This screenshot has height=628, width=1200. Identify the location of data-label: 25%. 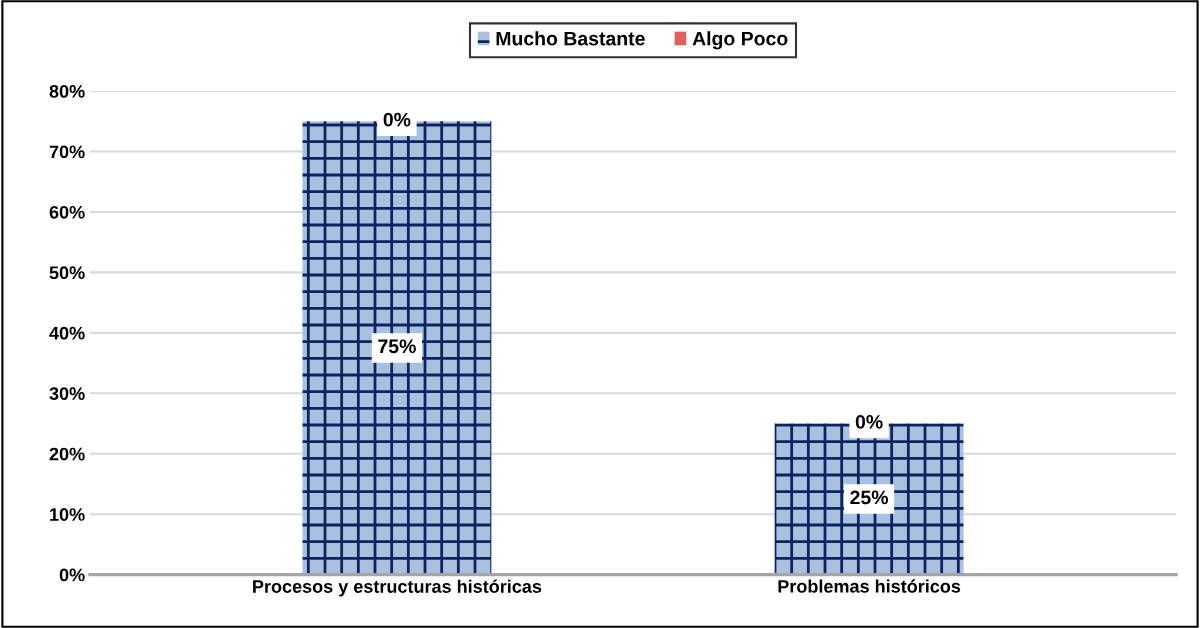
(869, 497).